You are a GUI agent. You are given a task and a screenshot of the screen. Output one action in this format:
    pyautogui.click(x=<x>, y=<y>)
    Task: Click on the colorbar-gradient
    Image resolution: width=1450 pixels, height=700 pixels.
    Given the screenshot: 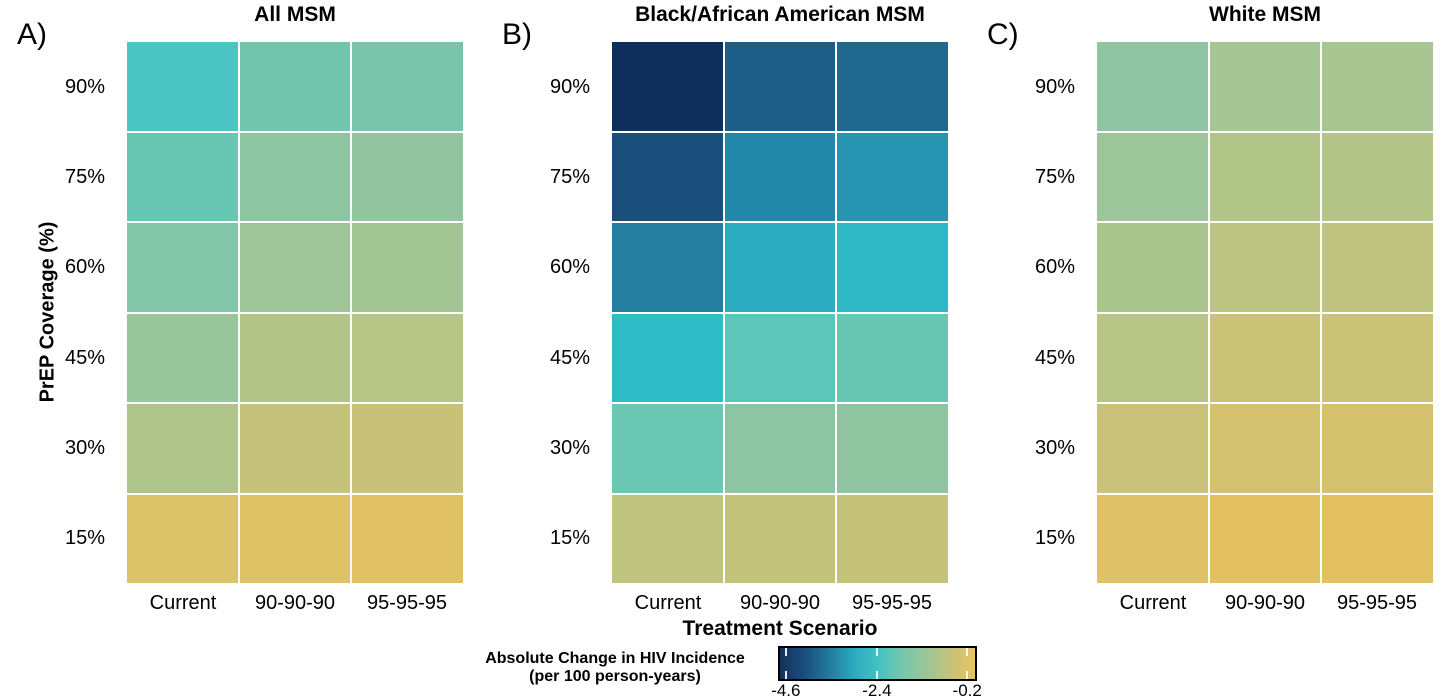 What is the action you would take?
    pyautogui.click(x=877, y=663)
    